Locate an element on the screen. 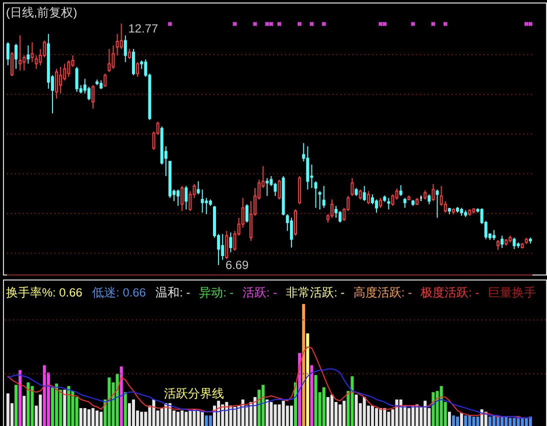 The width and height of the screenshot is (547, 426). legend-label: 极度活跃: - is located at coordinates (450, 292).